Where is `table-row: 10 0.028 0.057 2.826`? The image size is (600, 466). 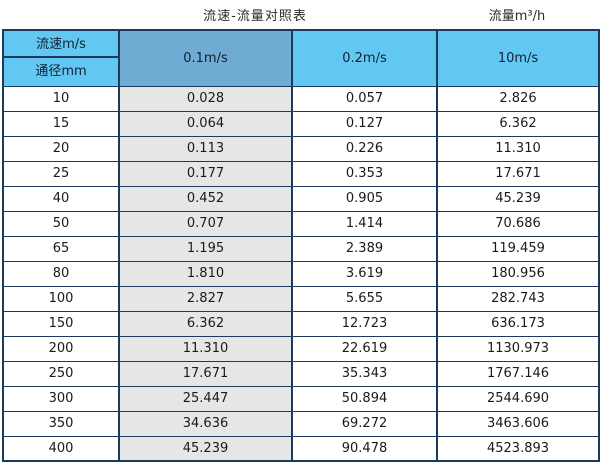
table-row: 10 0.028 0.057 2.826 is located at coordinates (301, 98).